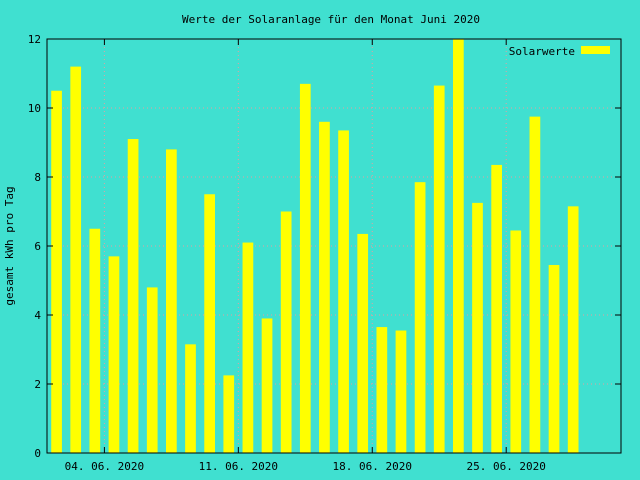  Describe the element at coordinates (37, 384) in the screenshot. I see `y-tick-label: 2` at that location.